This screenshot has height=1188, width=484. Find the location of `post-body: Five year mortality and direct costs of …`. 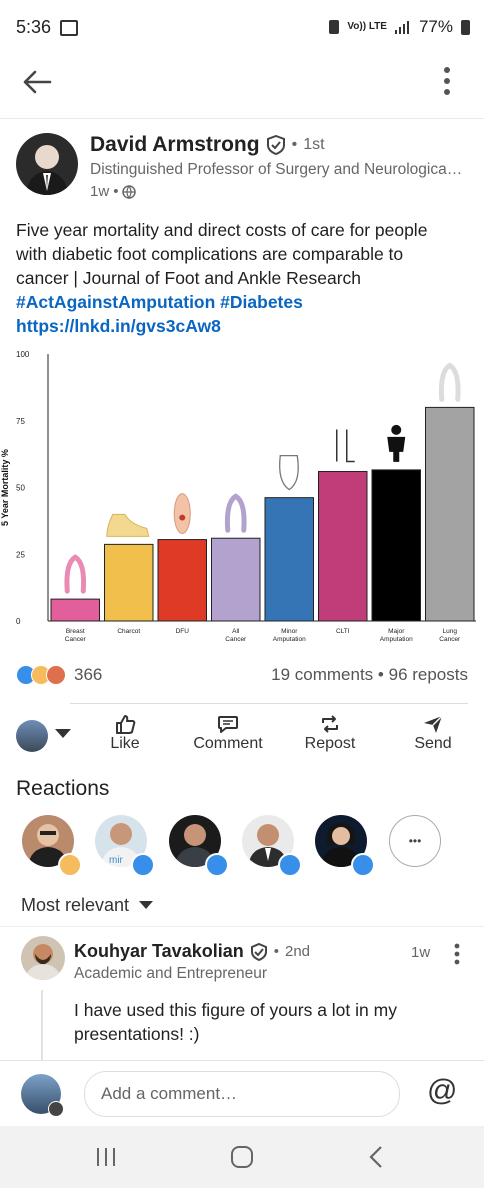

post-body: Five year mortality and direct costs of … is located at coordinates (244, 278).